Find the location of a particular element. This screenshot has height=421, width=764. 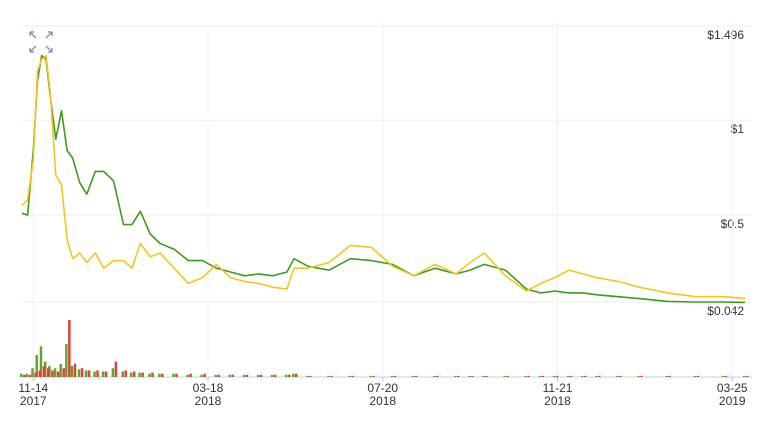

x-tick-label: 11-14 2017 is located at coordinates (33, 394).